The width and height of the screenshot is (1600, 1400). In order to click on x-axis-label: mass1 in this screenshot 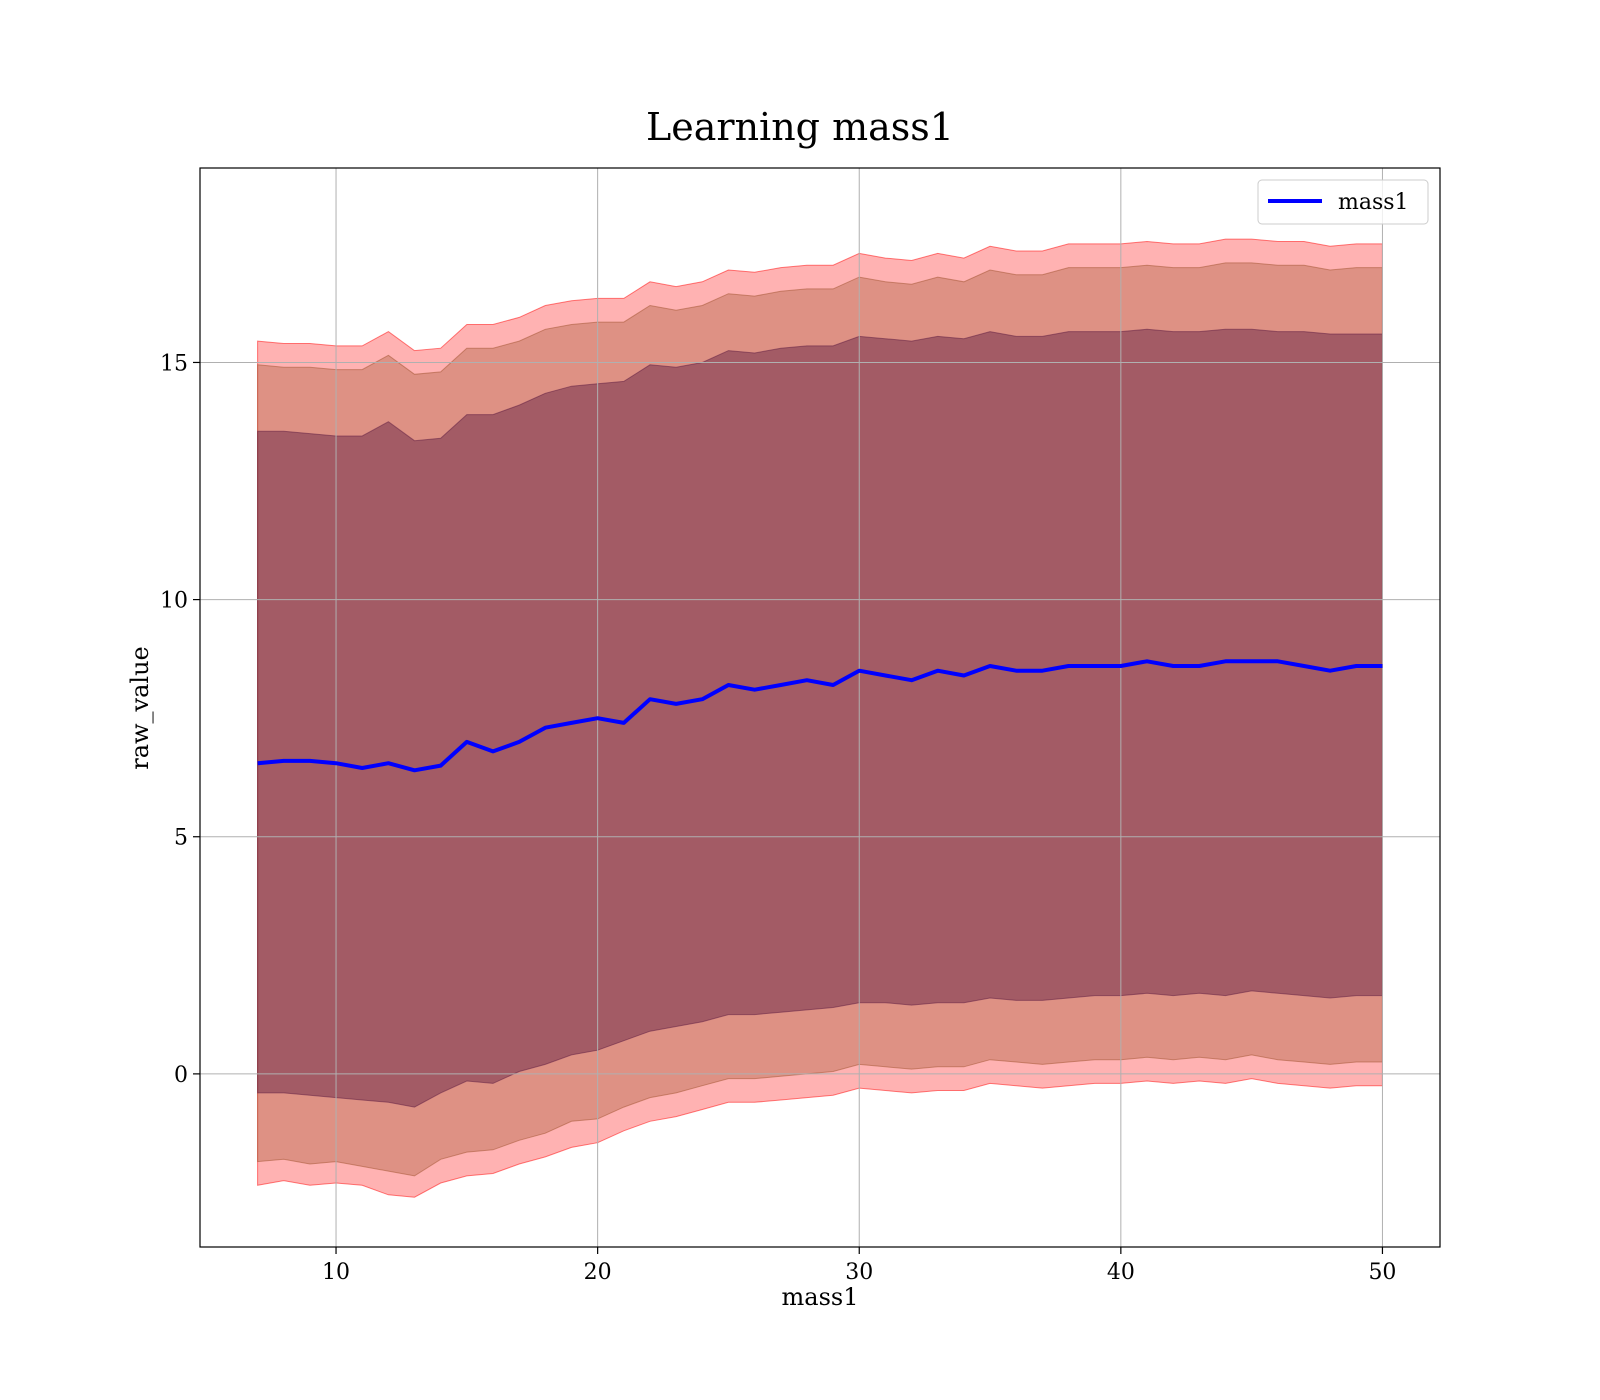, I will do `click(820, 1297)`.